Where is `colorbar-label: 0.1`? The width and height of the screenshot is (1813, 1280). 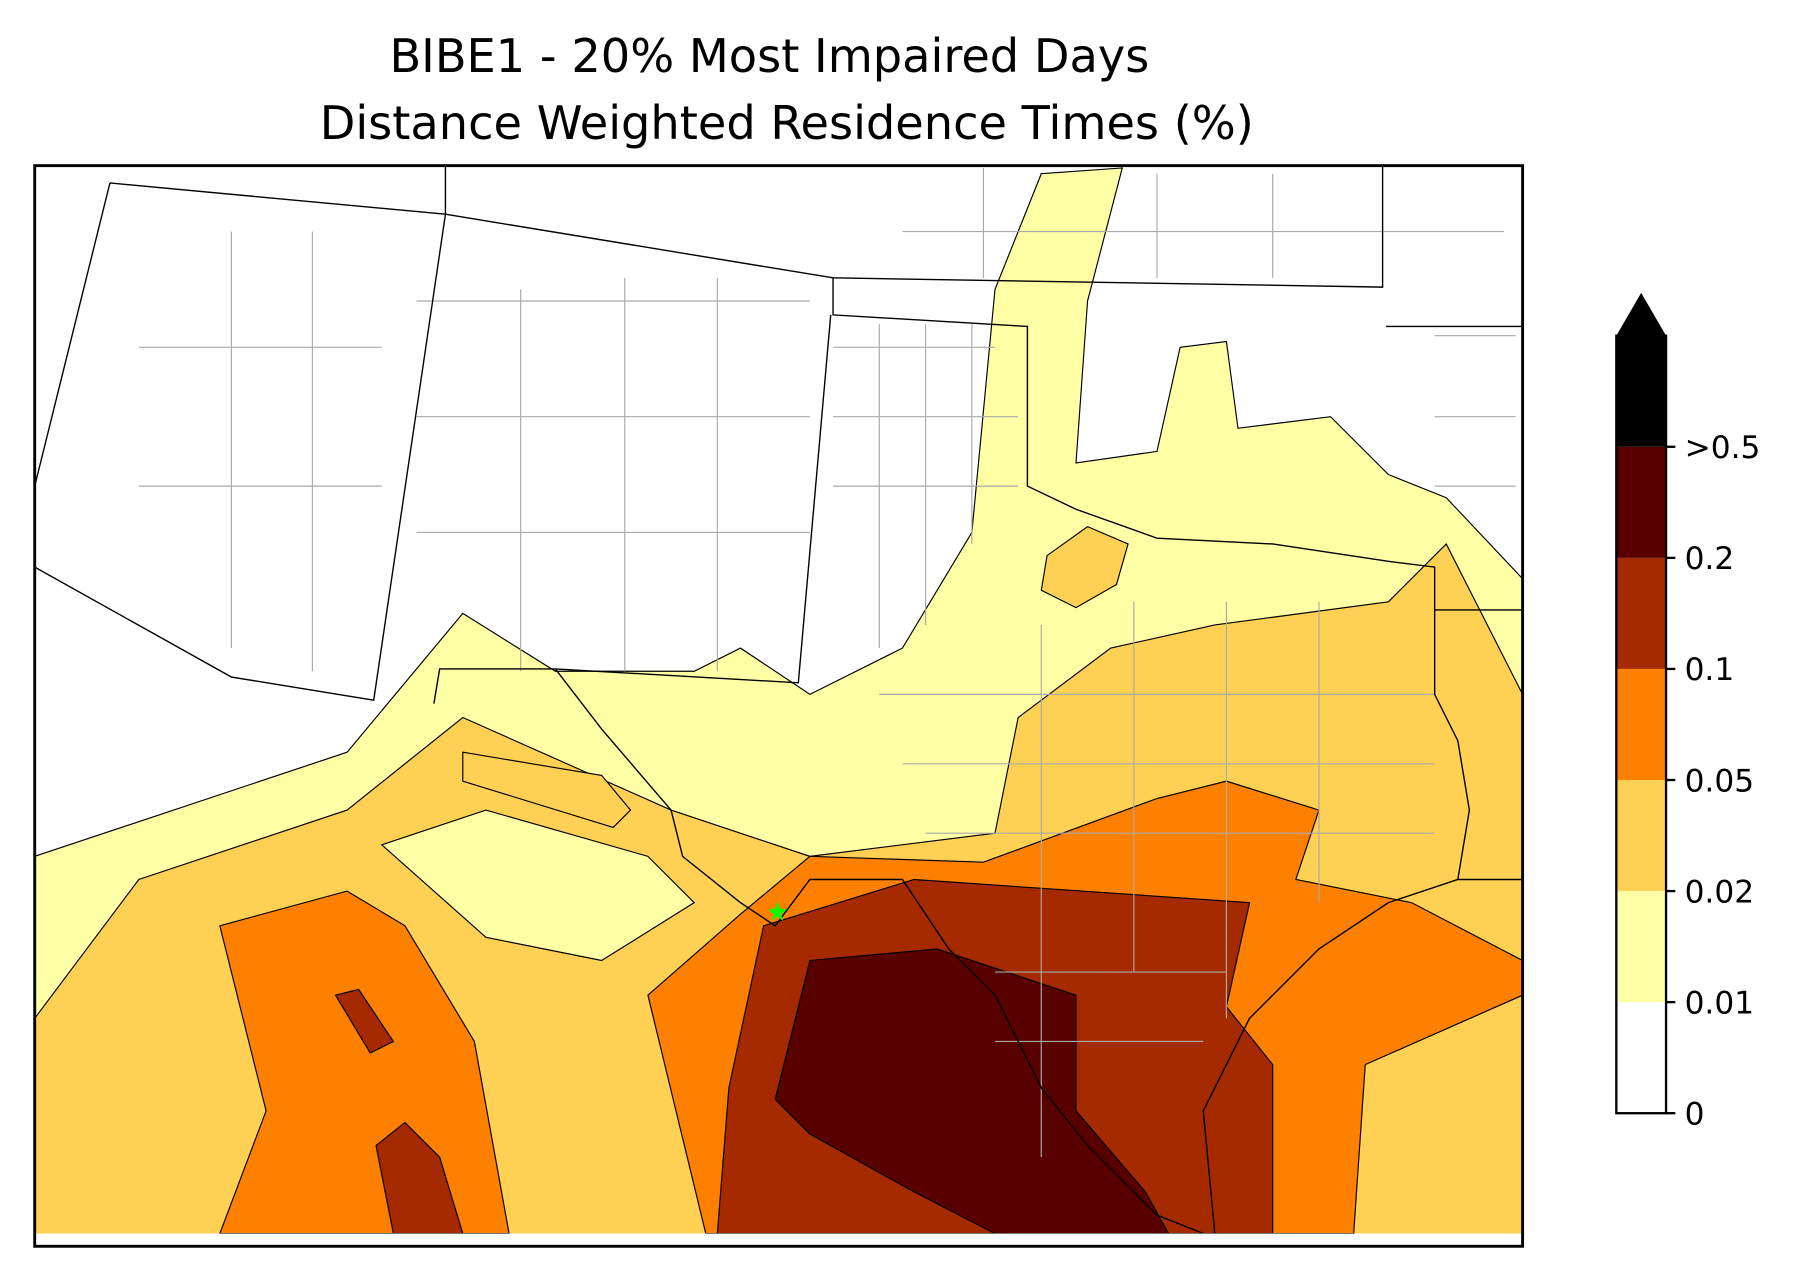
colorbar-label: 0.1 is located at coordinates (1710, 670).